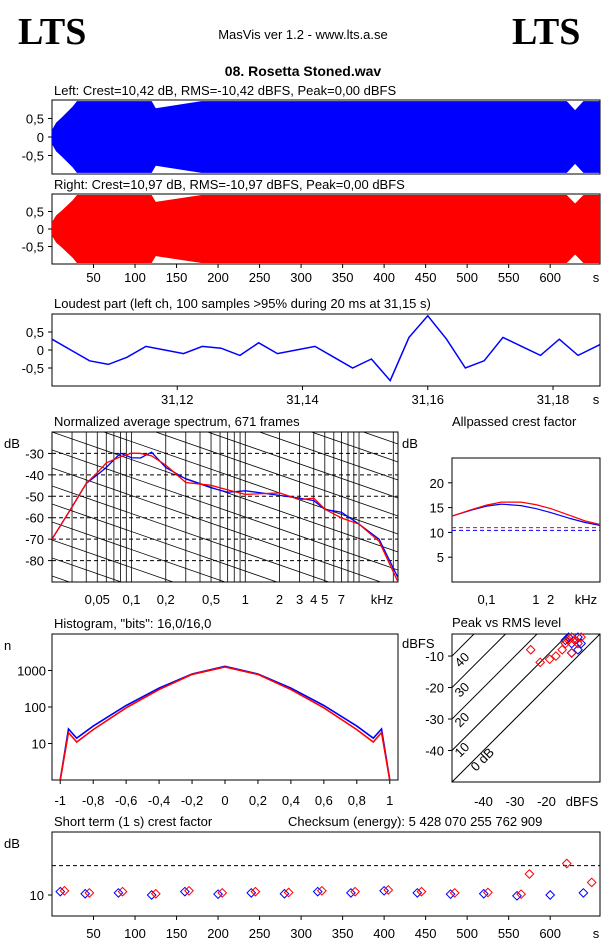 The width and height of the screenshot is (606, 946). What do you see at coordinates (260, 277) in the screenshot?
I see `waveform-right-xtick-label: 250` at bounding box center [260, 277].